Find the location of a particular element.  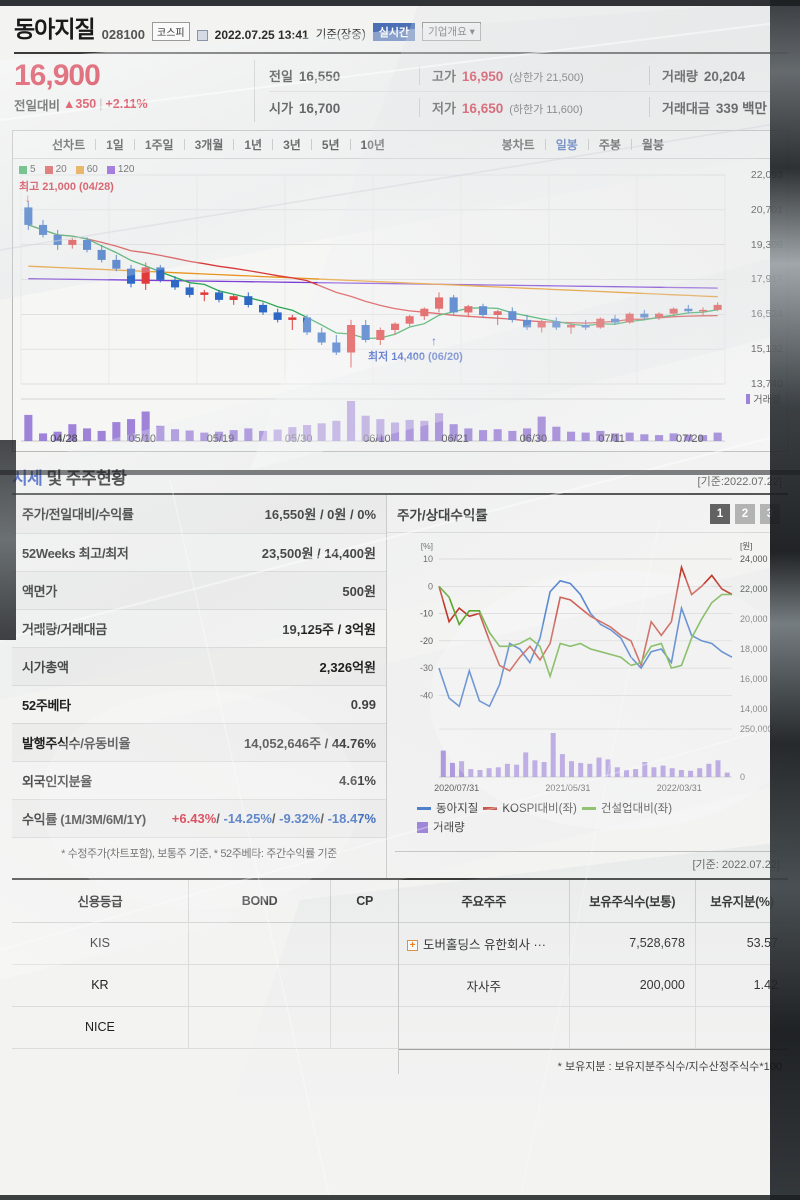

calendar-icon is located at coordinates (202, 35).